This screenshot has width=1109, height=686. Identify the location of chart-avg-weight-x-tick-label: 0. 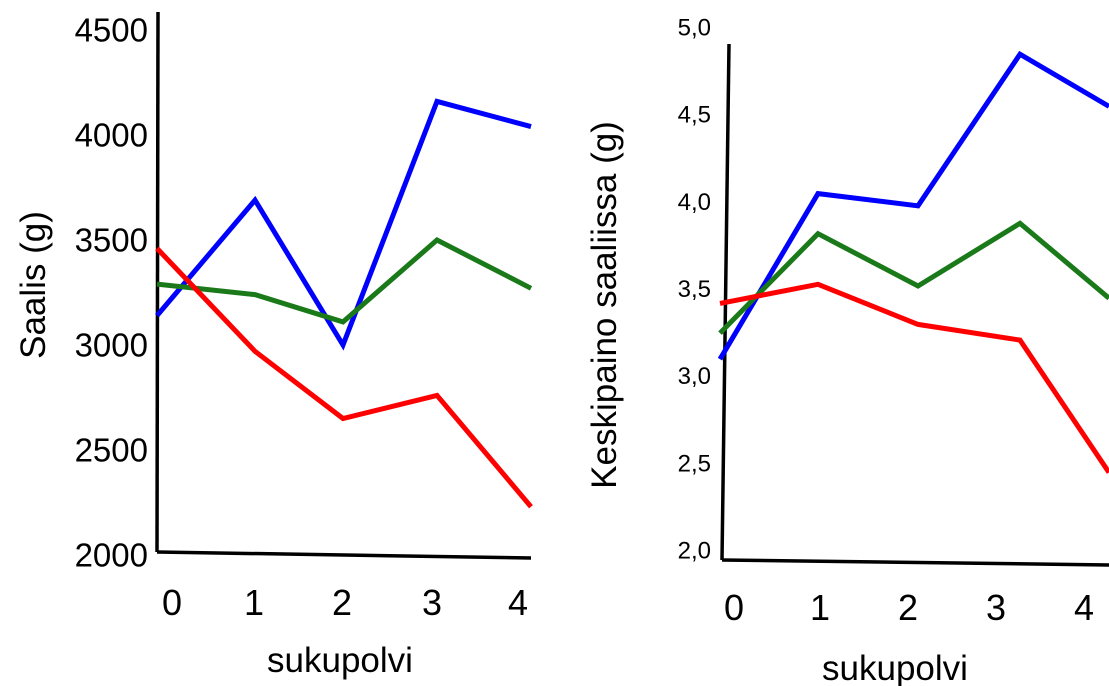
(734, 607).